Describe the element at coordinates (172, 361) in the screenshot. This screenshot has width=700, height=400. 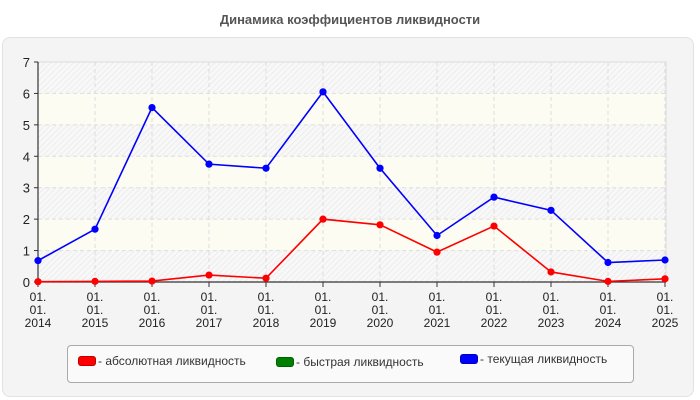
I see `legend-label: - абсолютная ликвидность` at that location.